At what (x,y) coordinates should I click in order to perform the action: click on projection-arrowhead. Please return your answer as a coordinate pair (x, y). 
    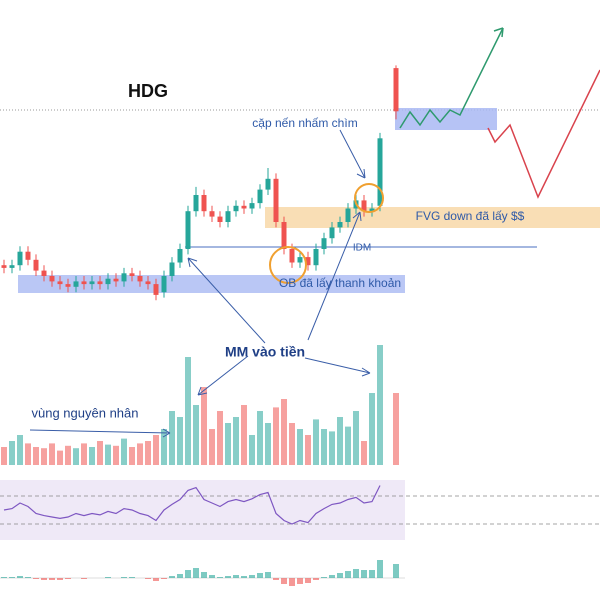
    Looking at the image, I should click on (498, 32).